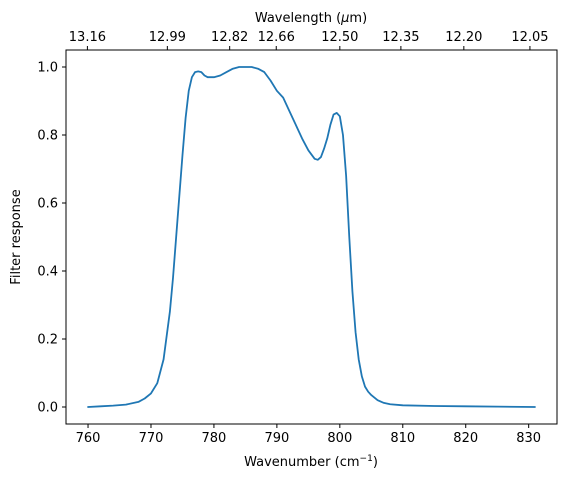  I want to click on top-x-tick-label: 12.20, so click(463, 37).